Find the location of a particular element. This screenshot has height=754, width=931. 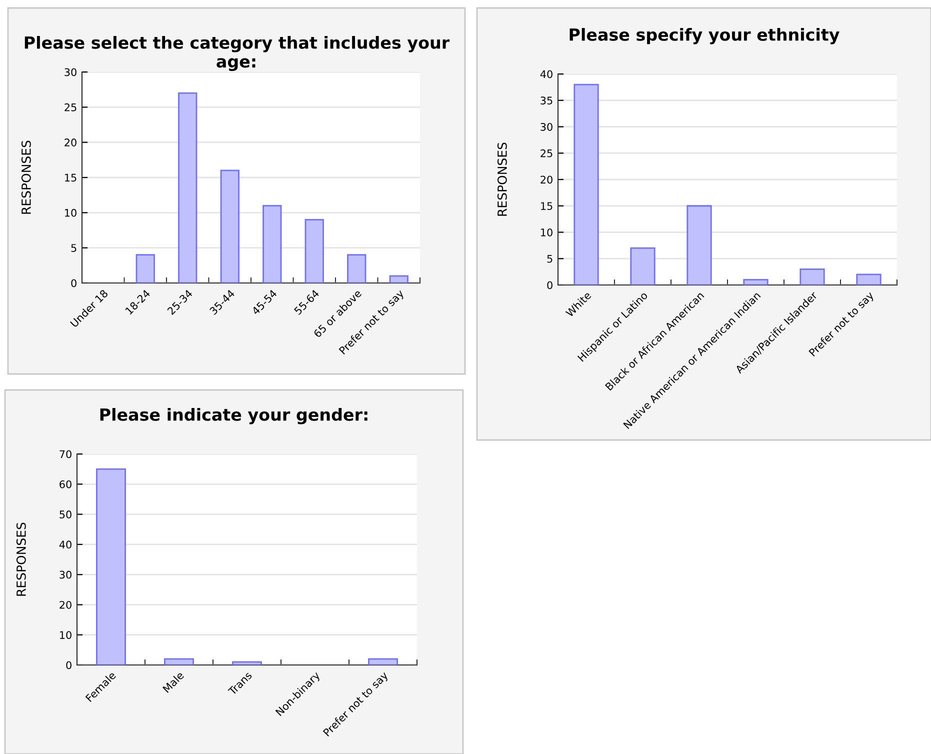

y-tick-label: 35 is located at coordinates (546, 100).